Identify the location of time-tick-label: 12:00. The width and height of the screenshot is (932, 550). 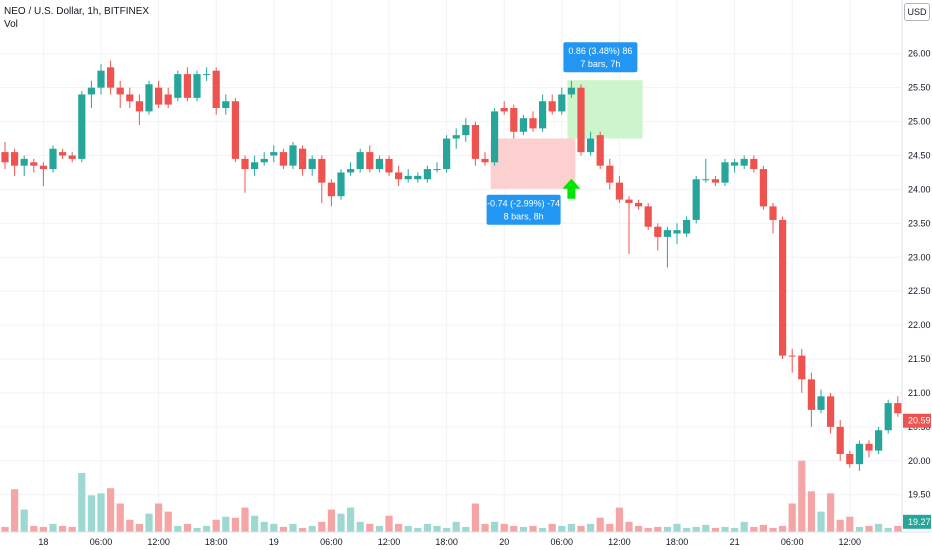
(158, 542).